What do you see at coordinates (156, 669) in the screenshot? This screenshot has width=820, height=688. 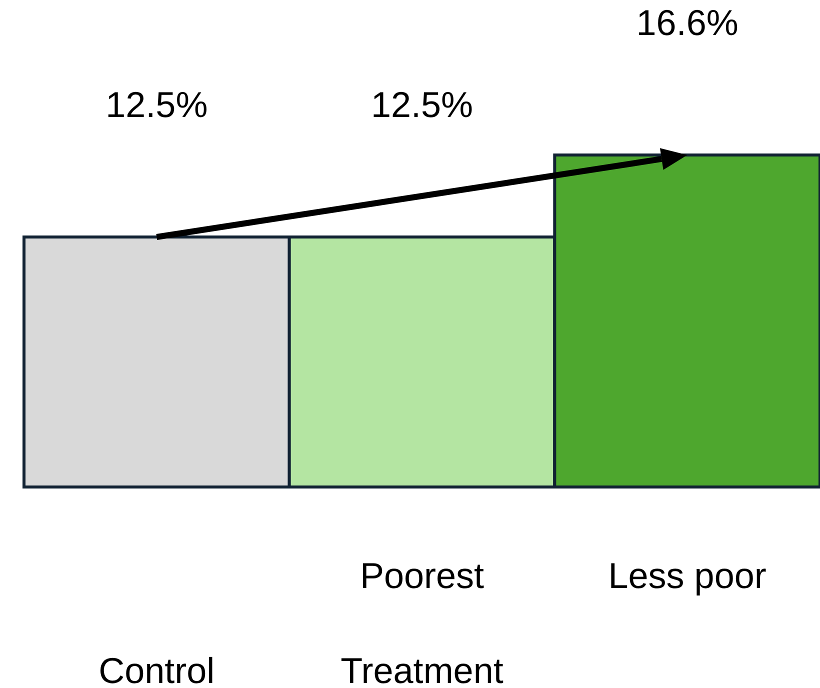 I see `text: Control` at bounding box center [156, 669].